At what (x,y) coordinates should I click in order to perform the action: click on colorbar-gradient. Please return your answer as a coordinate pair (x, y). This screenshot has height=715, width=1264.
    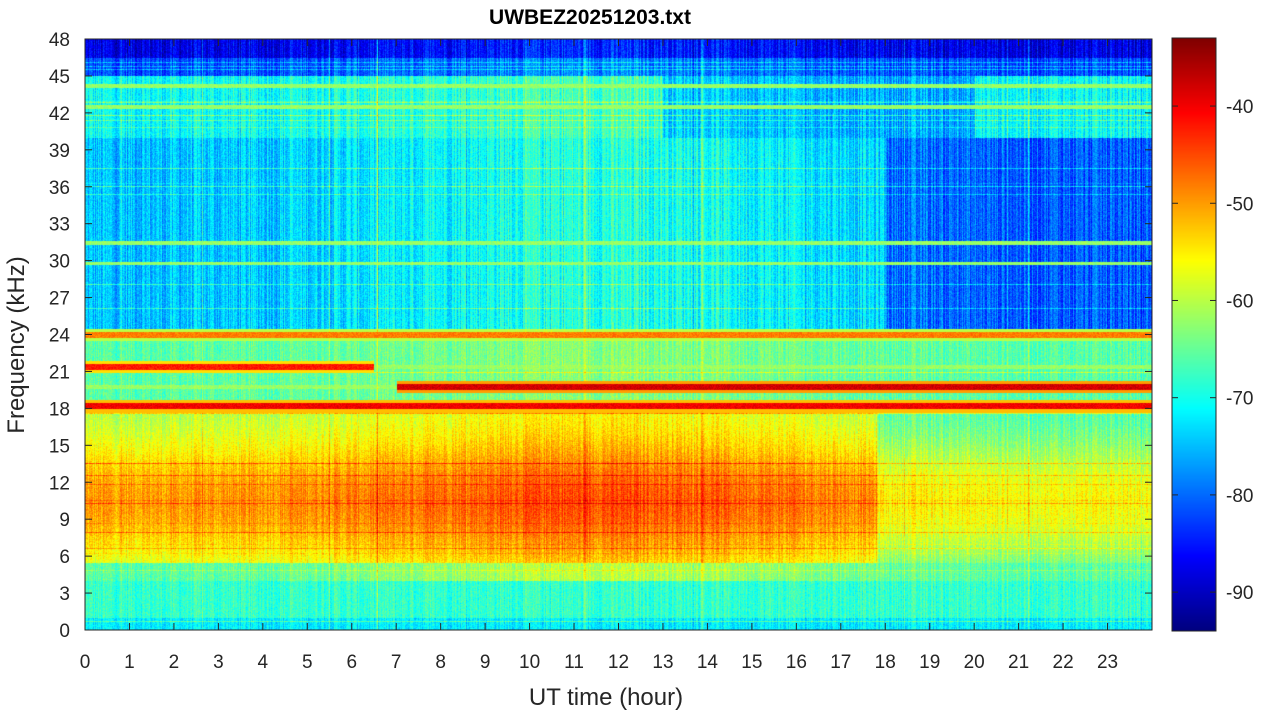
    Looking at the image, I should click on (1194, 334).